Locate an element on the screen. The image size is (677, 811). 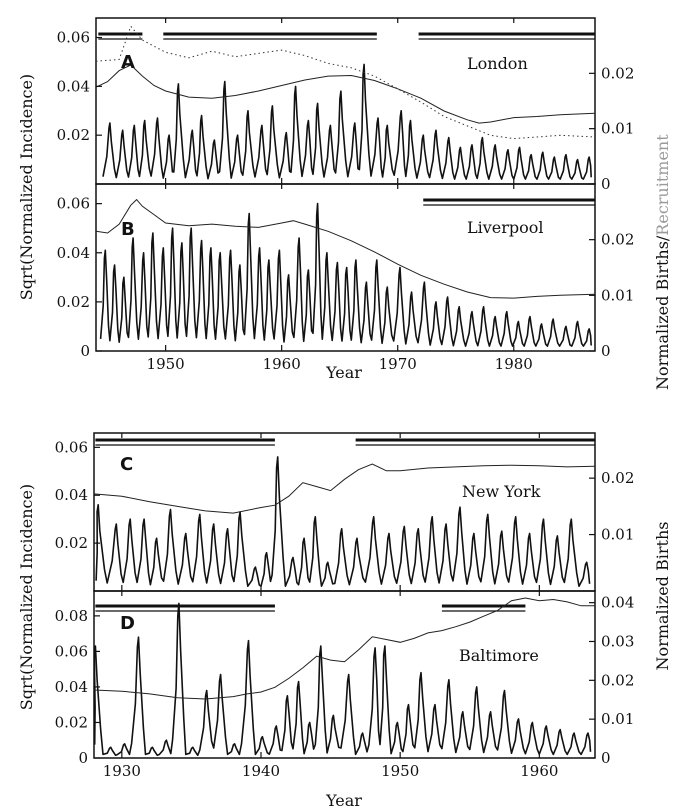
right-tick-label-b-0: 0 is located at coordinates (606, 351).